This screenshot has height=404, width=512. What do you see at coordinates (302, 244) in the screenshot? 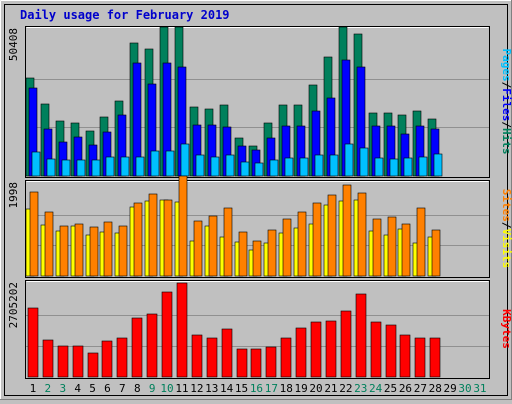
I see `bar-sites-day-19: Sites 19: 1390` at bounding box center [302, 244].